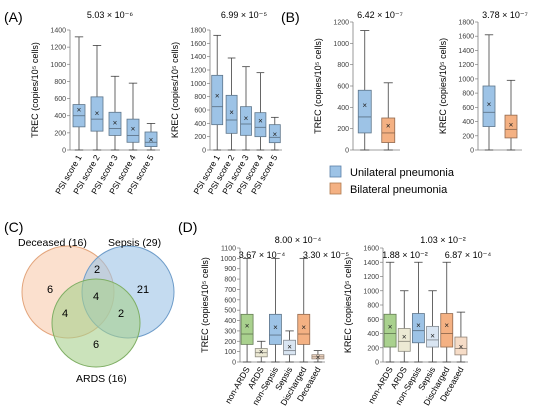  What do you see at coordinates (96, 323) in the screenshot?
I see `venn-circle-ards` at bounding box center [96, 323].